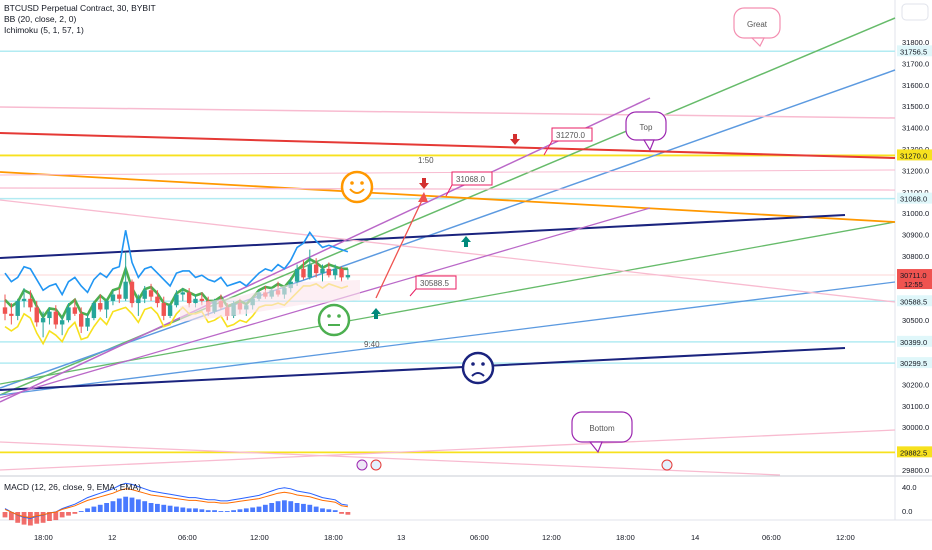 This screenshot has height=550, width=932. Describe the element at coordinates (915, 470) in the screenshot. I see `price-tick-label: 29800.0` at that location.